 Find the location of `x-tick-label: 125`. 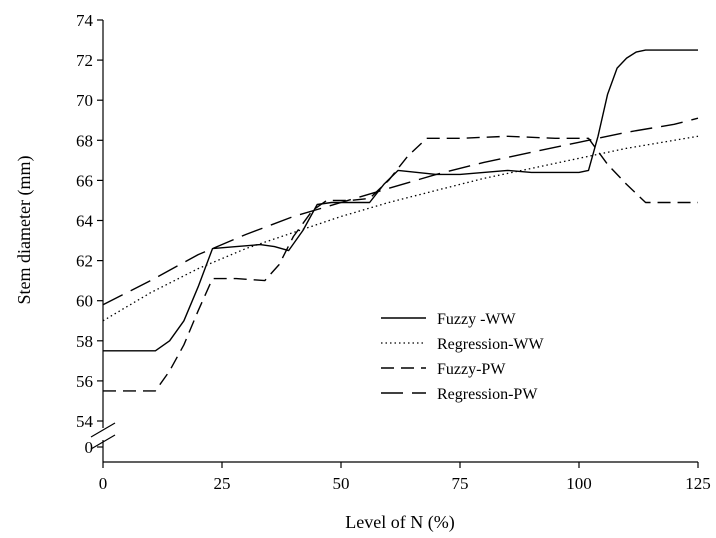

x-tick-label: 125 is located at coordinates (698, 483).